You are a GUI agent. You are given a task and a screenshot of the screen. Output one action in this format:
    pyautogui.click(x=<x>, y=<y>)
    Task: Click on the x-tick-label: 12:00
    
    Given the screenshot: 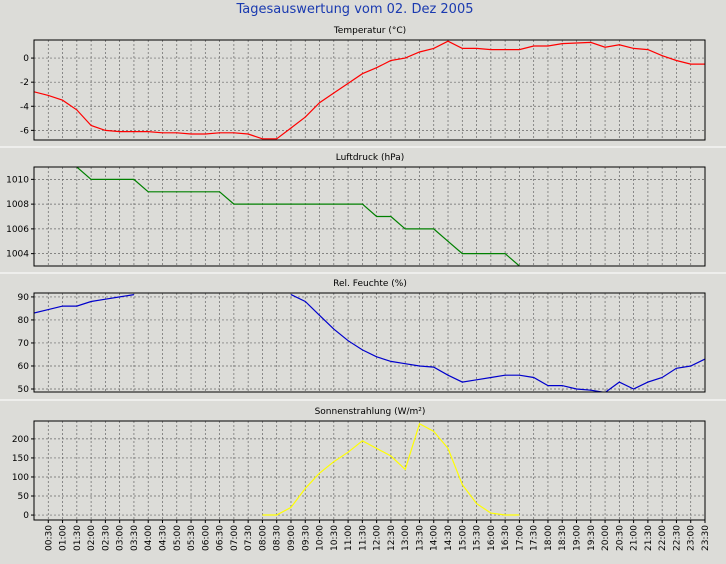 What is the action you would take?
    pyautogui.click(x=378, y=538)
    